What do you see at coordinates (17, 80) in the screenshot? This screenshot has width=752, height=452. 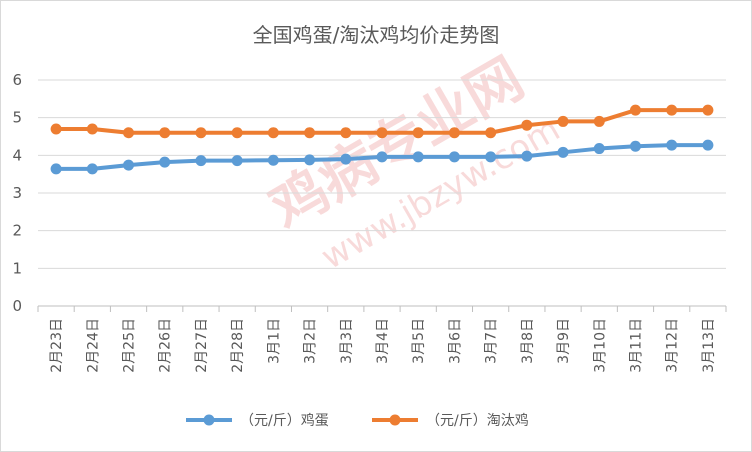 I see `y-tick-label: 6` at bounding box center [17, 80].